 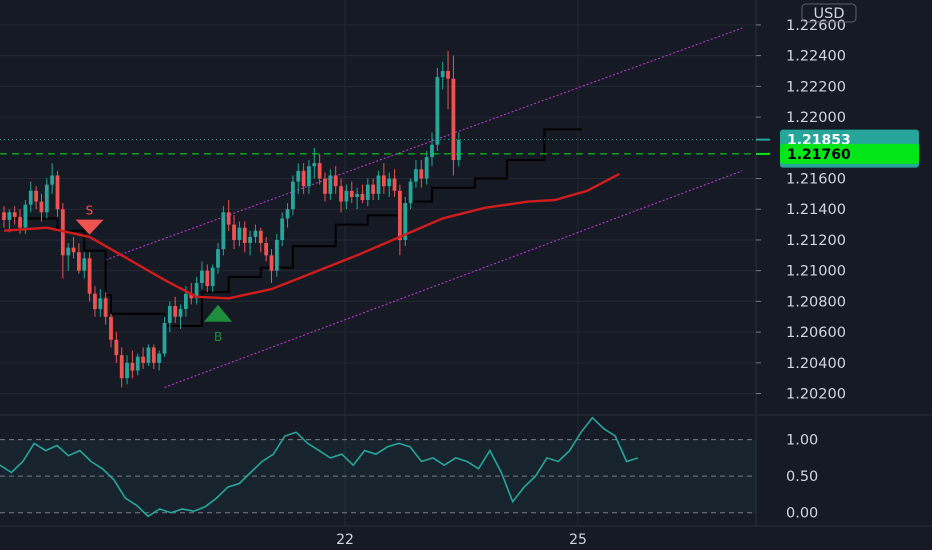 I want to click on buy-signal-label: B, so click(x=218, y=337).